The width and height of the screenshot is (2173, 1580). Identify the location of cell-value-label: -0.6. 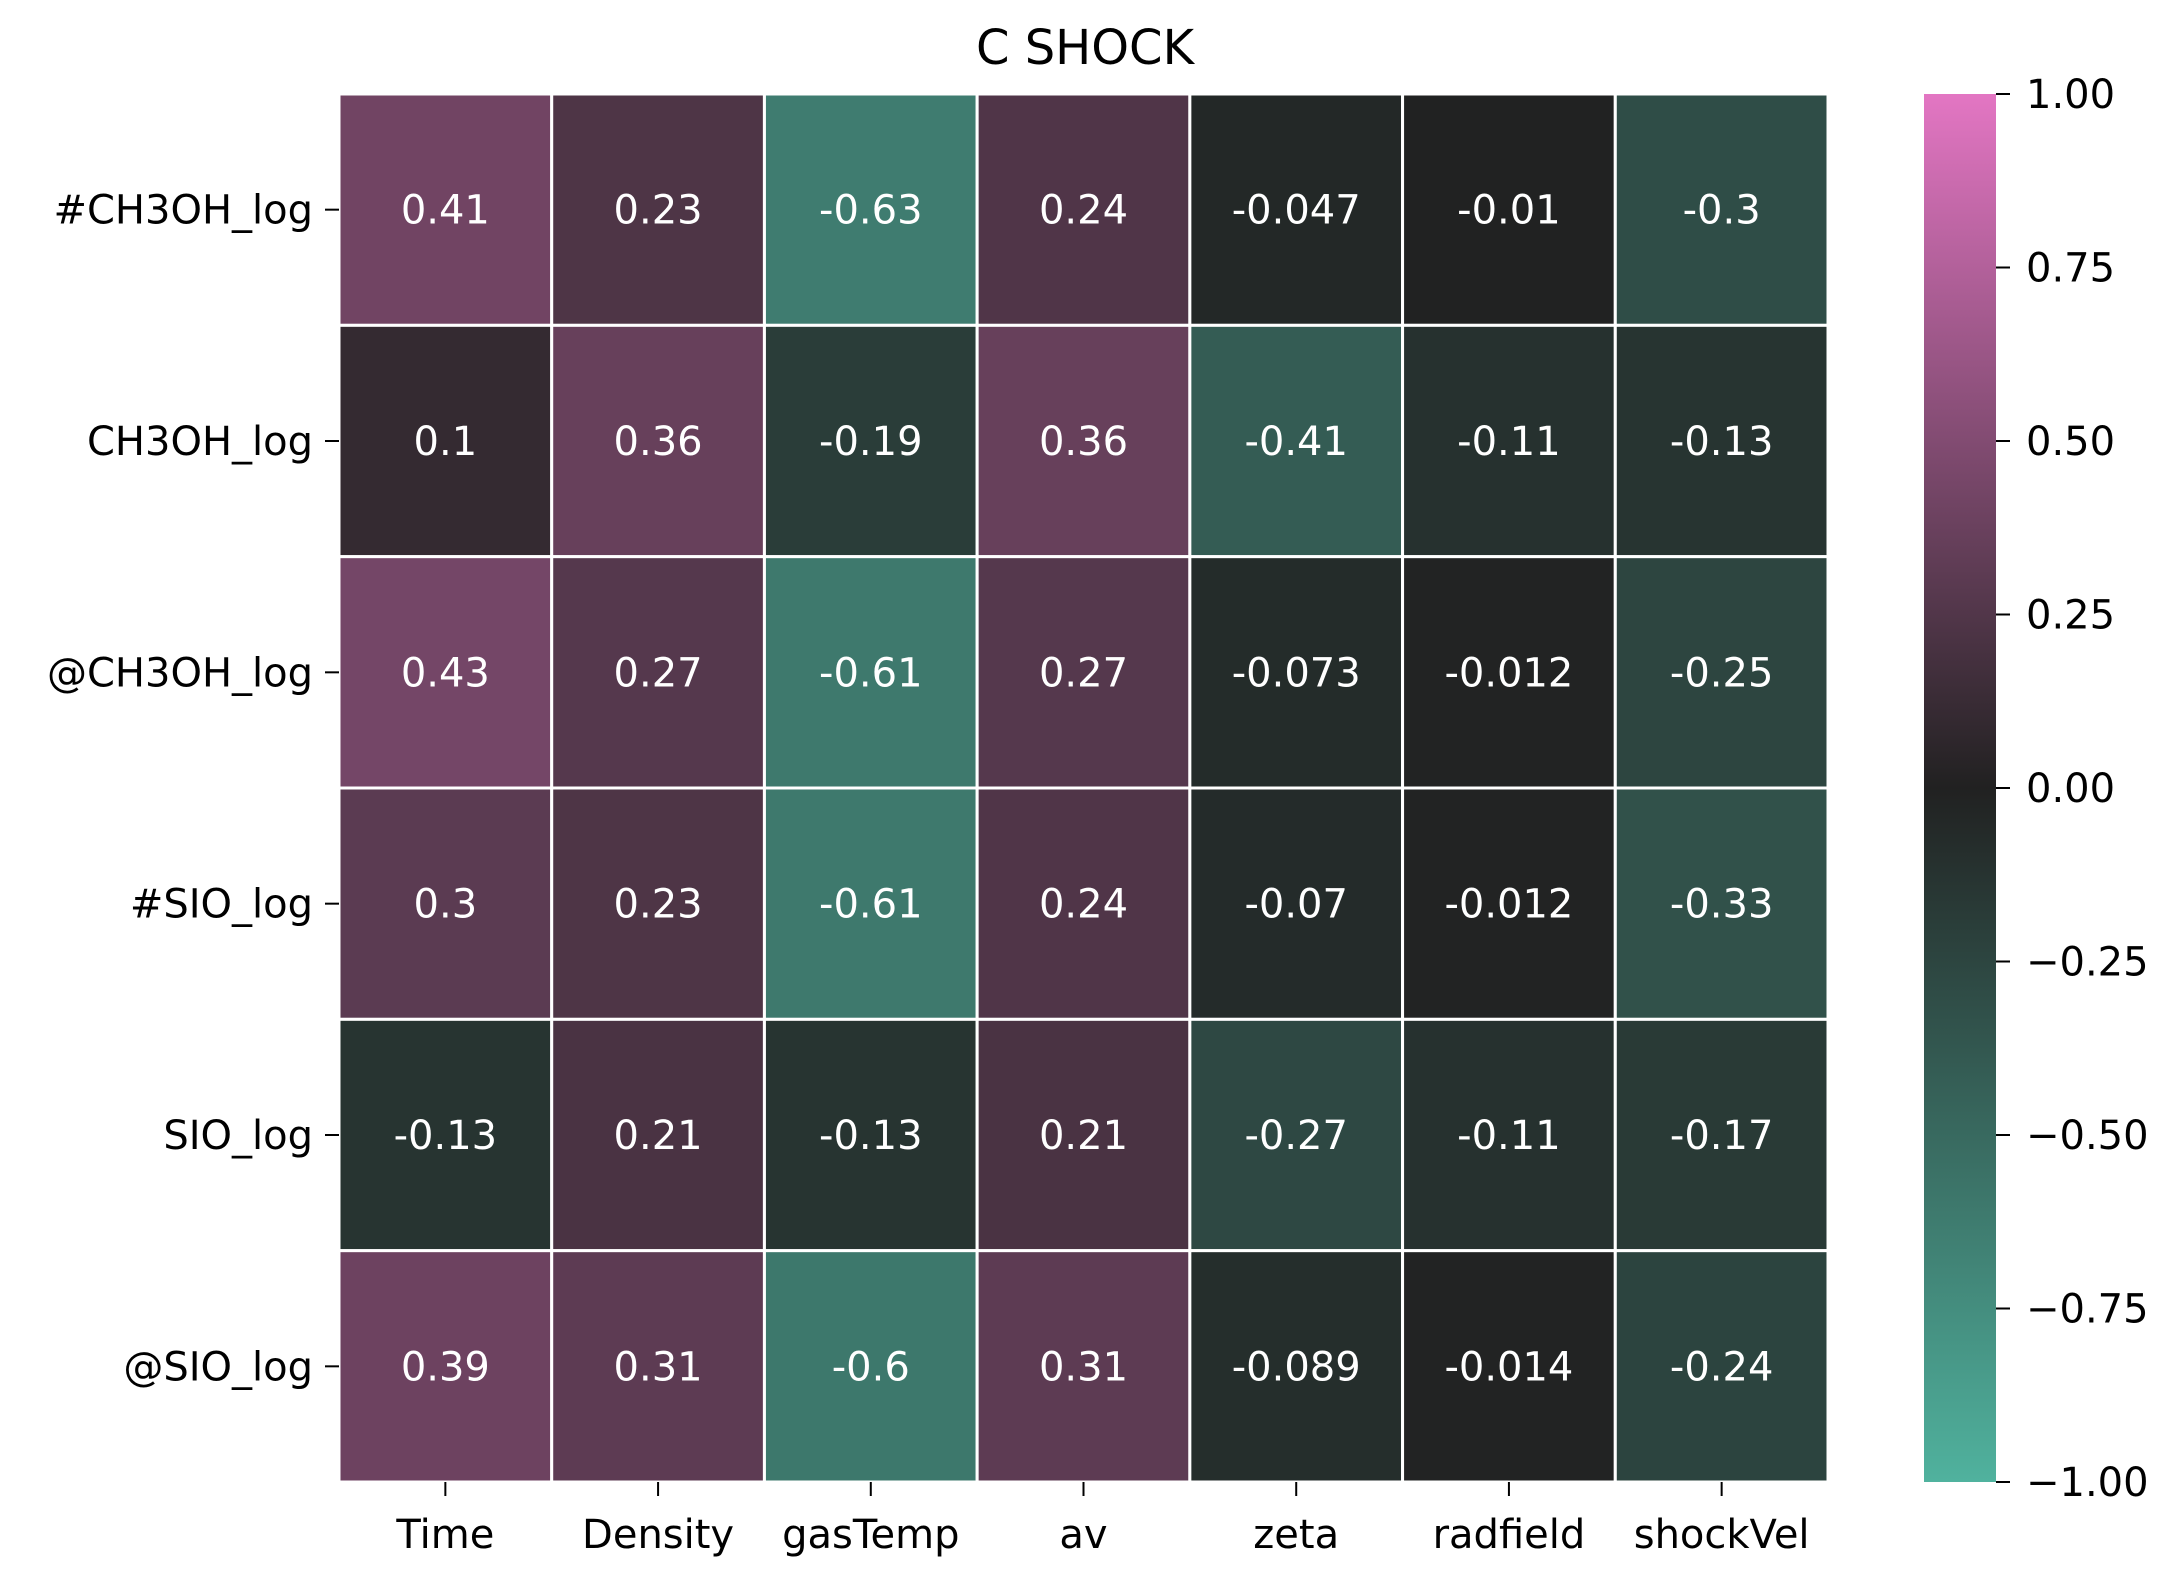
(871, 1367).